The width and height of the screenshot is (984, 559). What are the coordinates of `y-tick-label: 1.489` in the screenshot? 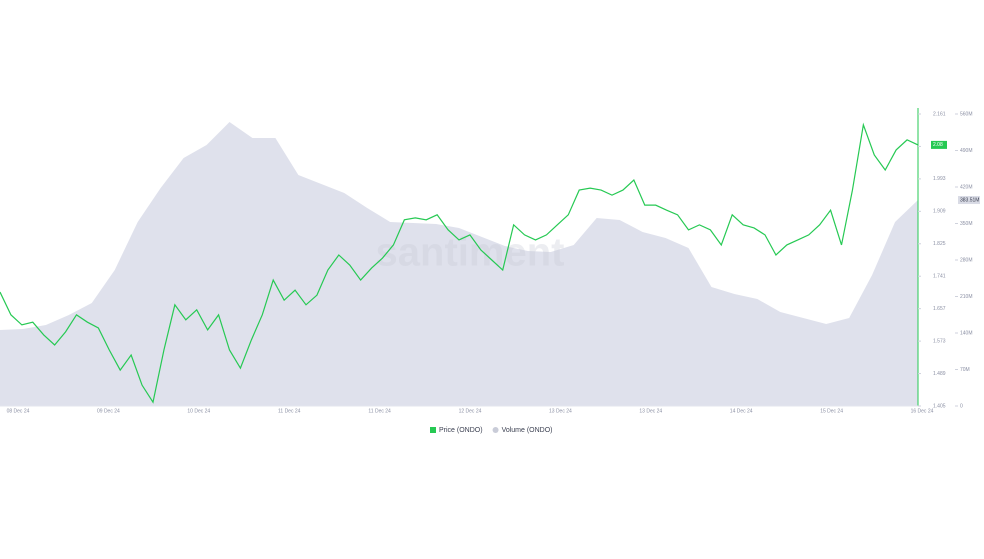 It's located at (939, 374).